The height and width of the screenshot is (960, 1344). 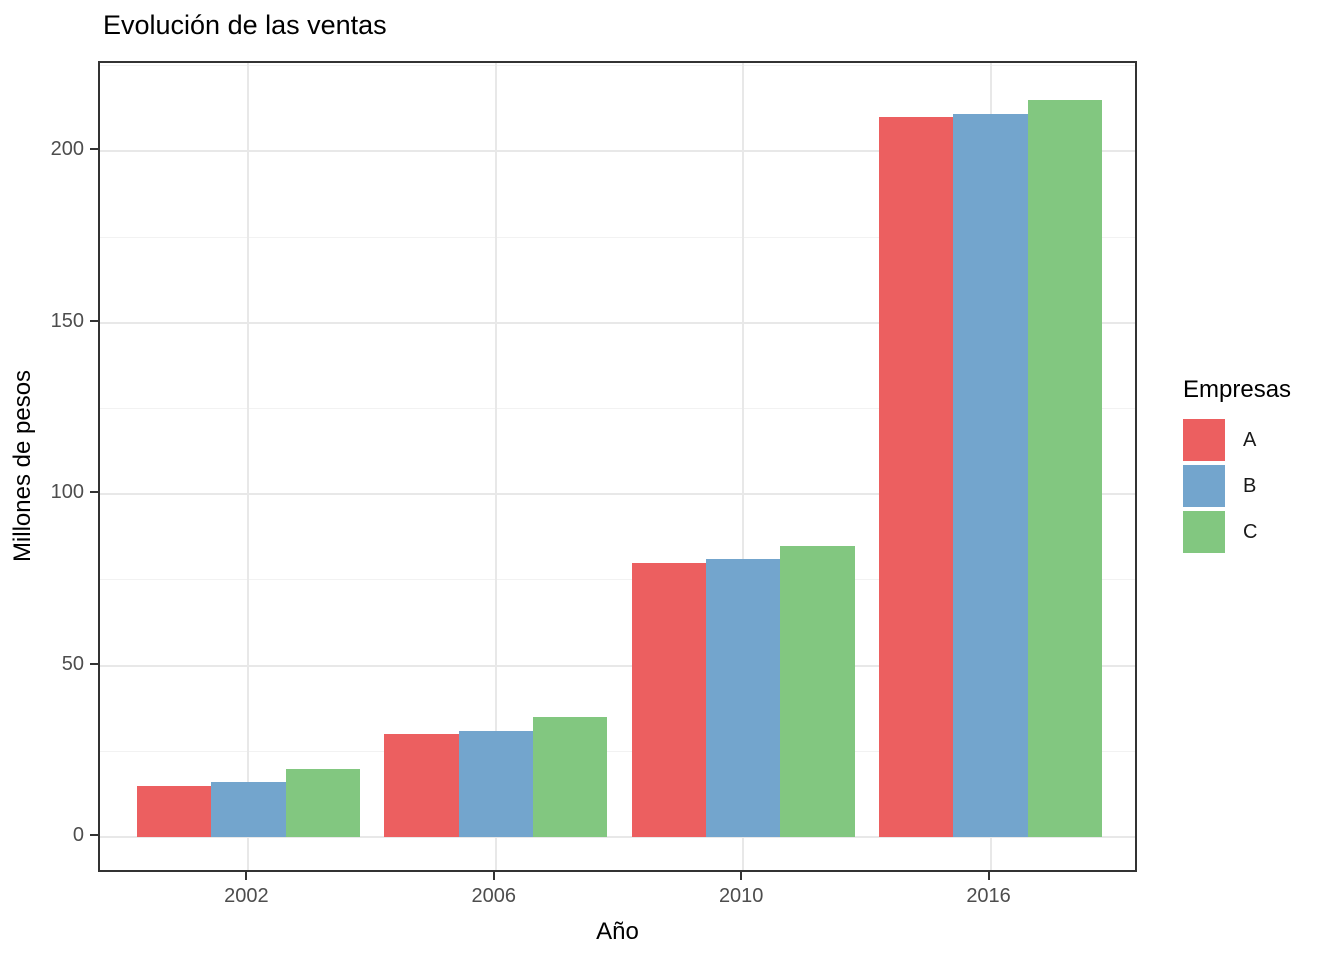 What do you see at coordinates (174, 811) in the screenshot?
I see `bar-A-2002` at bounding box center [174, 811].